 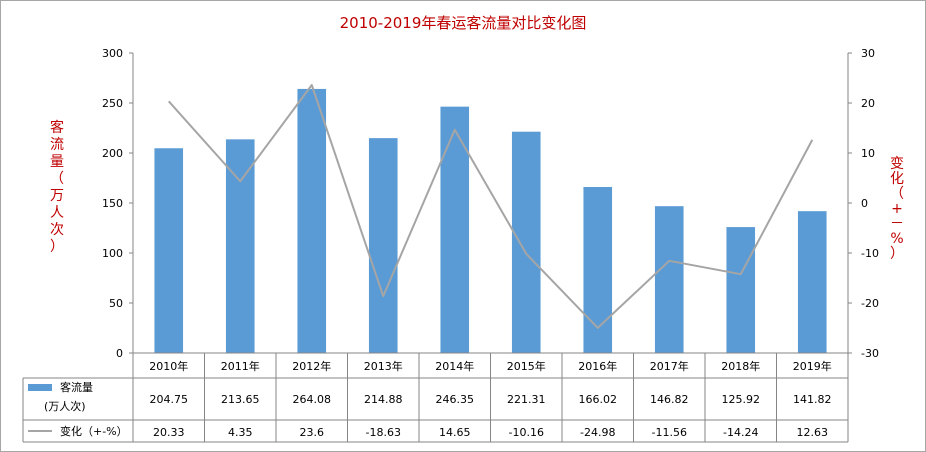 I want to click on right-tick-label: -10, so click(x=870, y=253).